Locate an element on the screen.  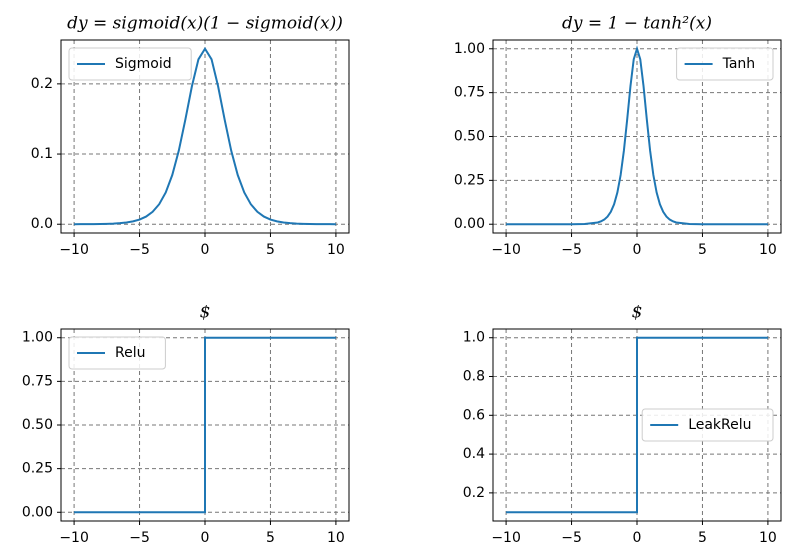
legend-label: Sigmoid is located at coordinates (143, 64).